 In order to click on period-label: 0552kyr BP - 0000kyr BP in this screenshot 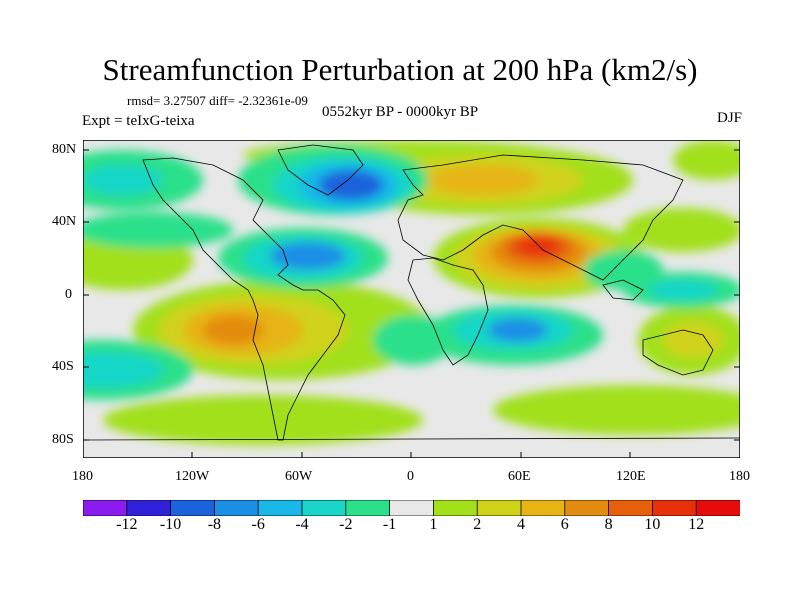, I will do `click(400, 112)`.